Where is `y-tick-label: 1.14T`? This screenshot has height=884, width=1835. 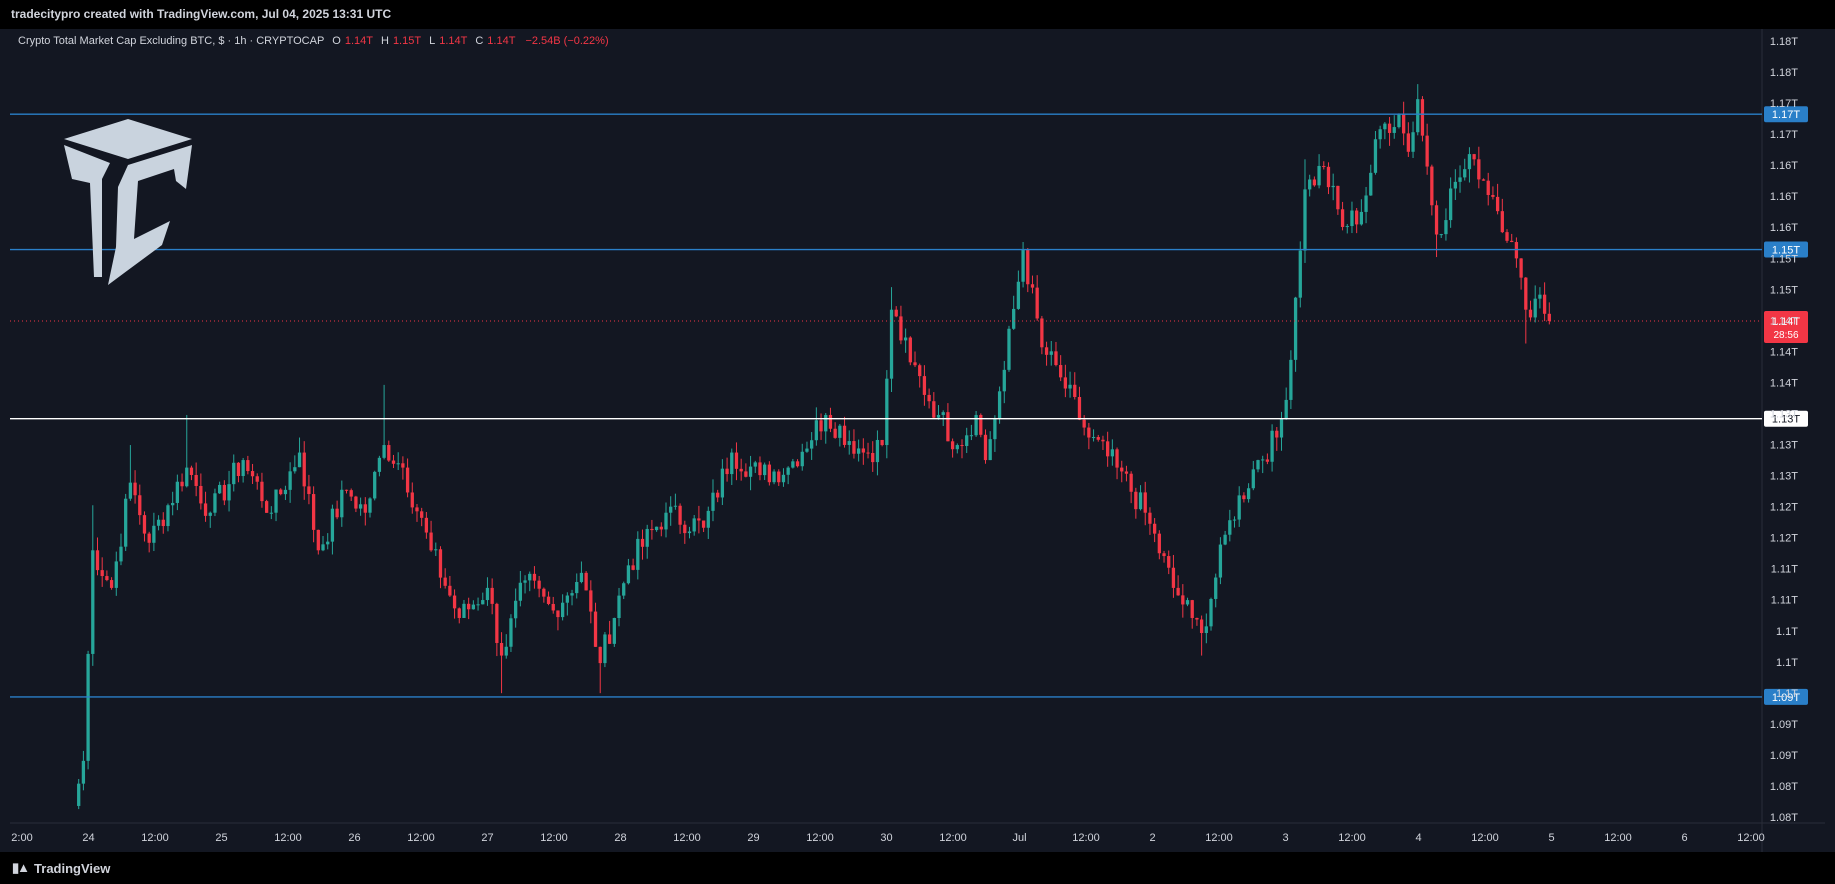
y-tick-label: 1.14T is located at coordinates (1784, 383).